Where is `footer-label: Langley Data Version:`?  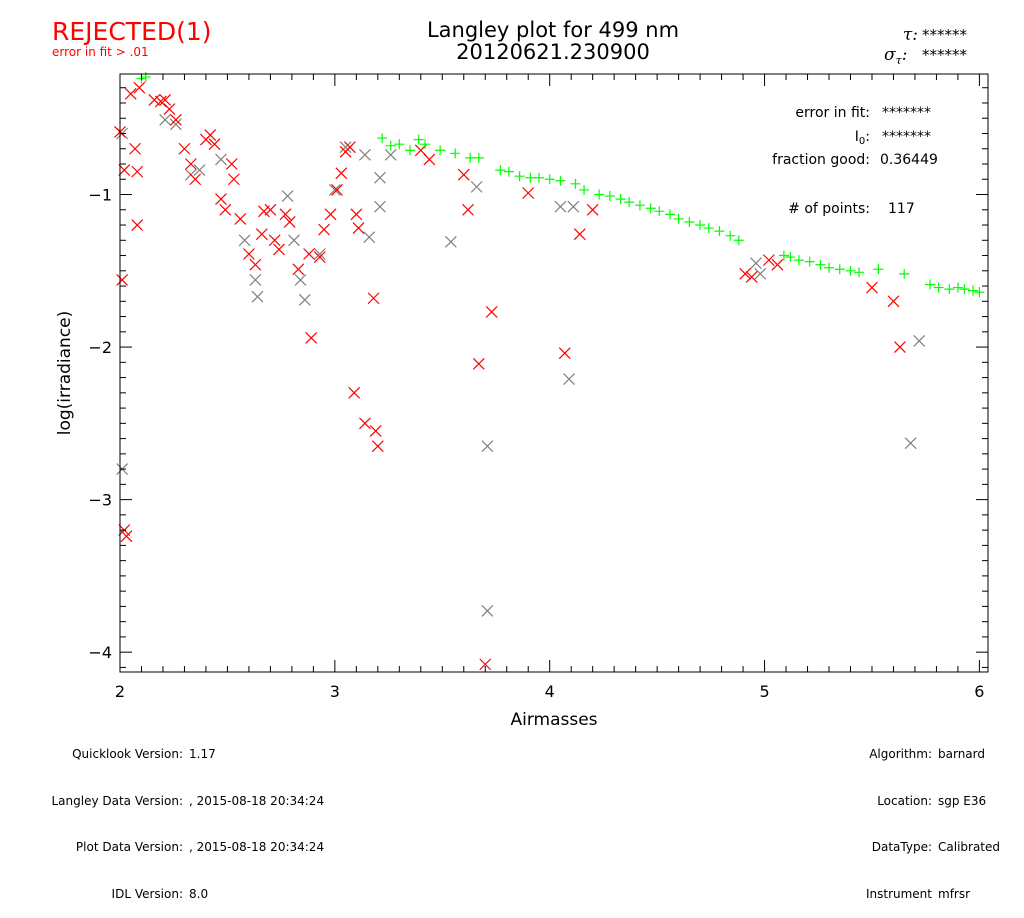 footer-label: Langley Data Version: is located at coordinates (117, 800).